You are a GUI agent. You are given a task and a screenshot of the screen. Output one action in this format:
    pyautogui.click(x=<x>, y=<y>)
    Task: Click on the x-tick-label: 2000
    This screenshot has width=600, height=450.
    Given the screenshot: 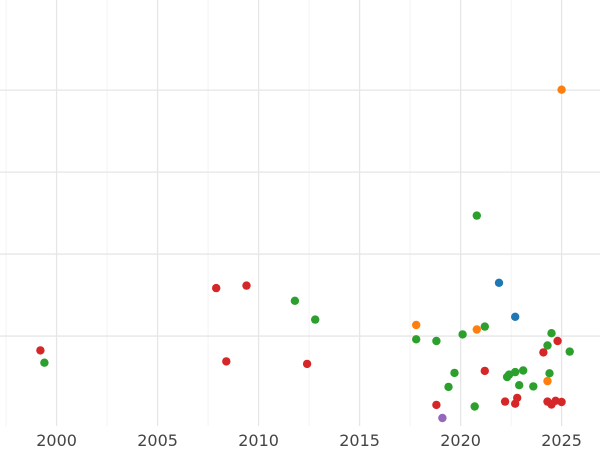 What is the action you would take?
    pyautogui.click(x=56, y=440)
    